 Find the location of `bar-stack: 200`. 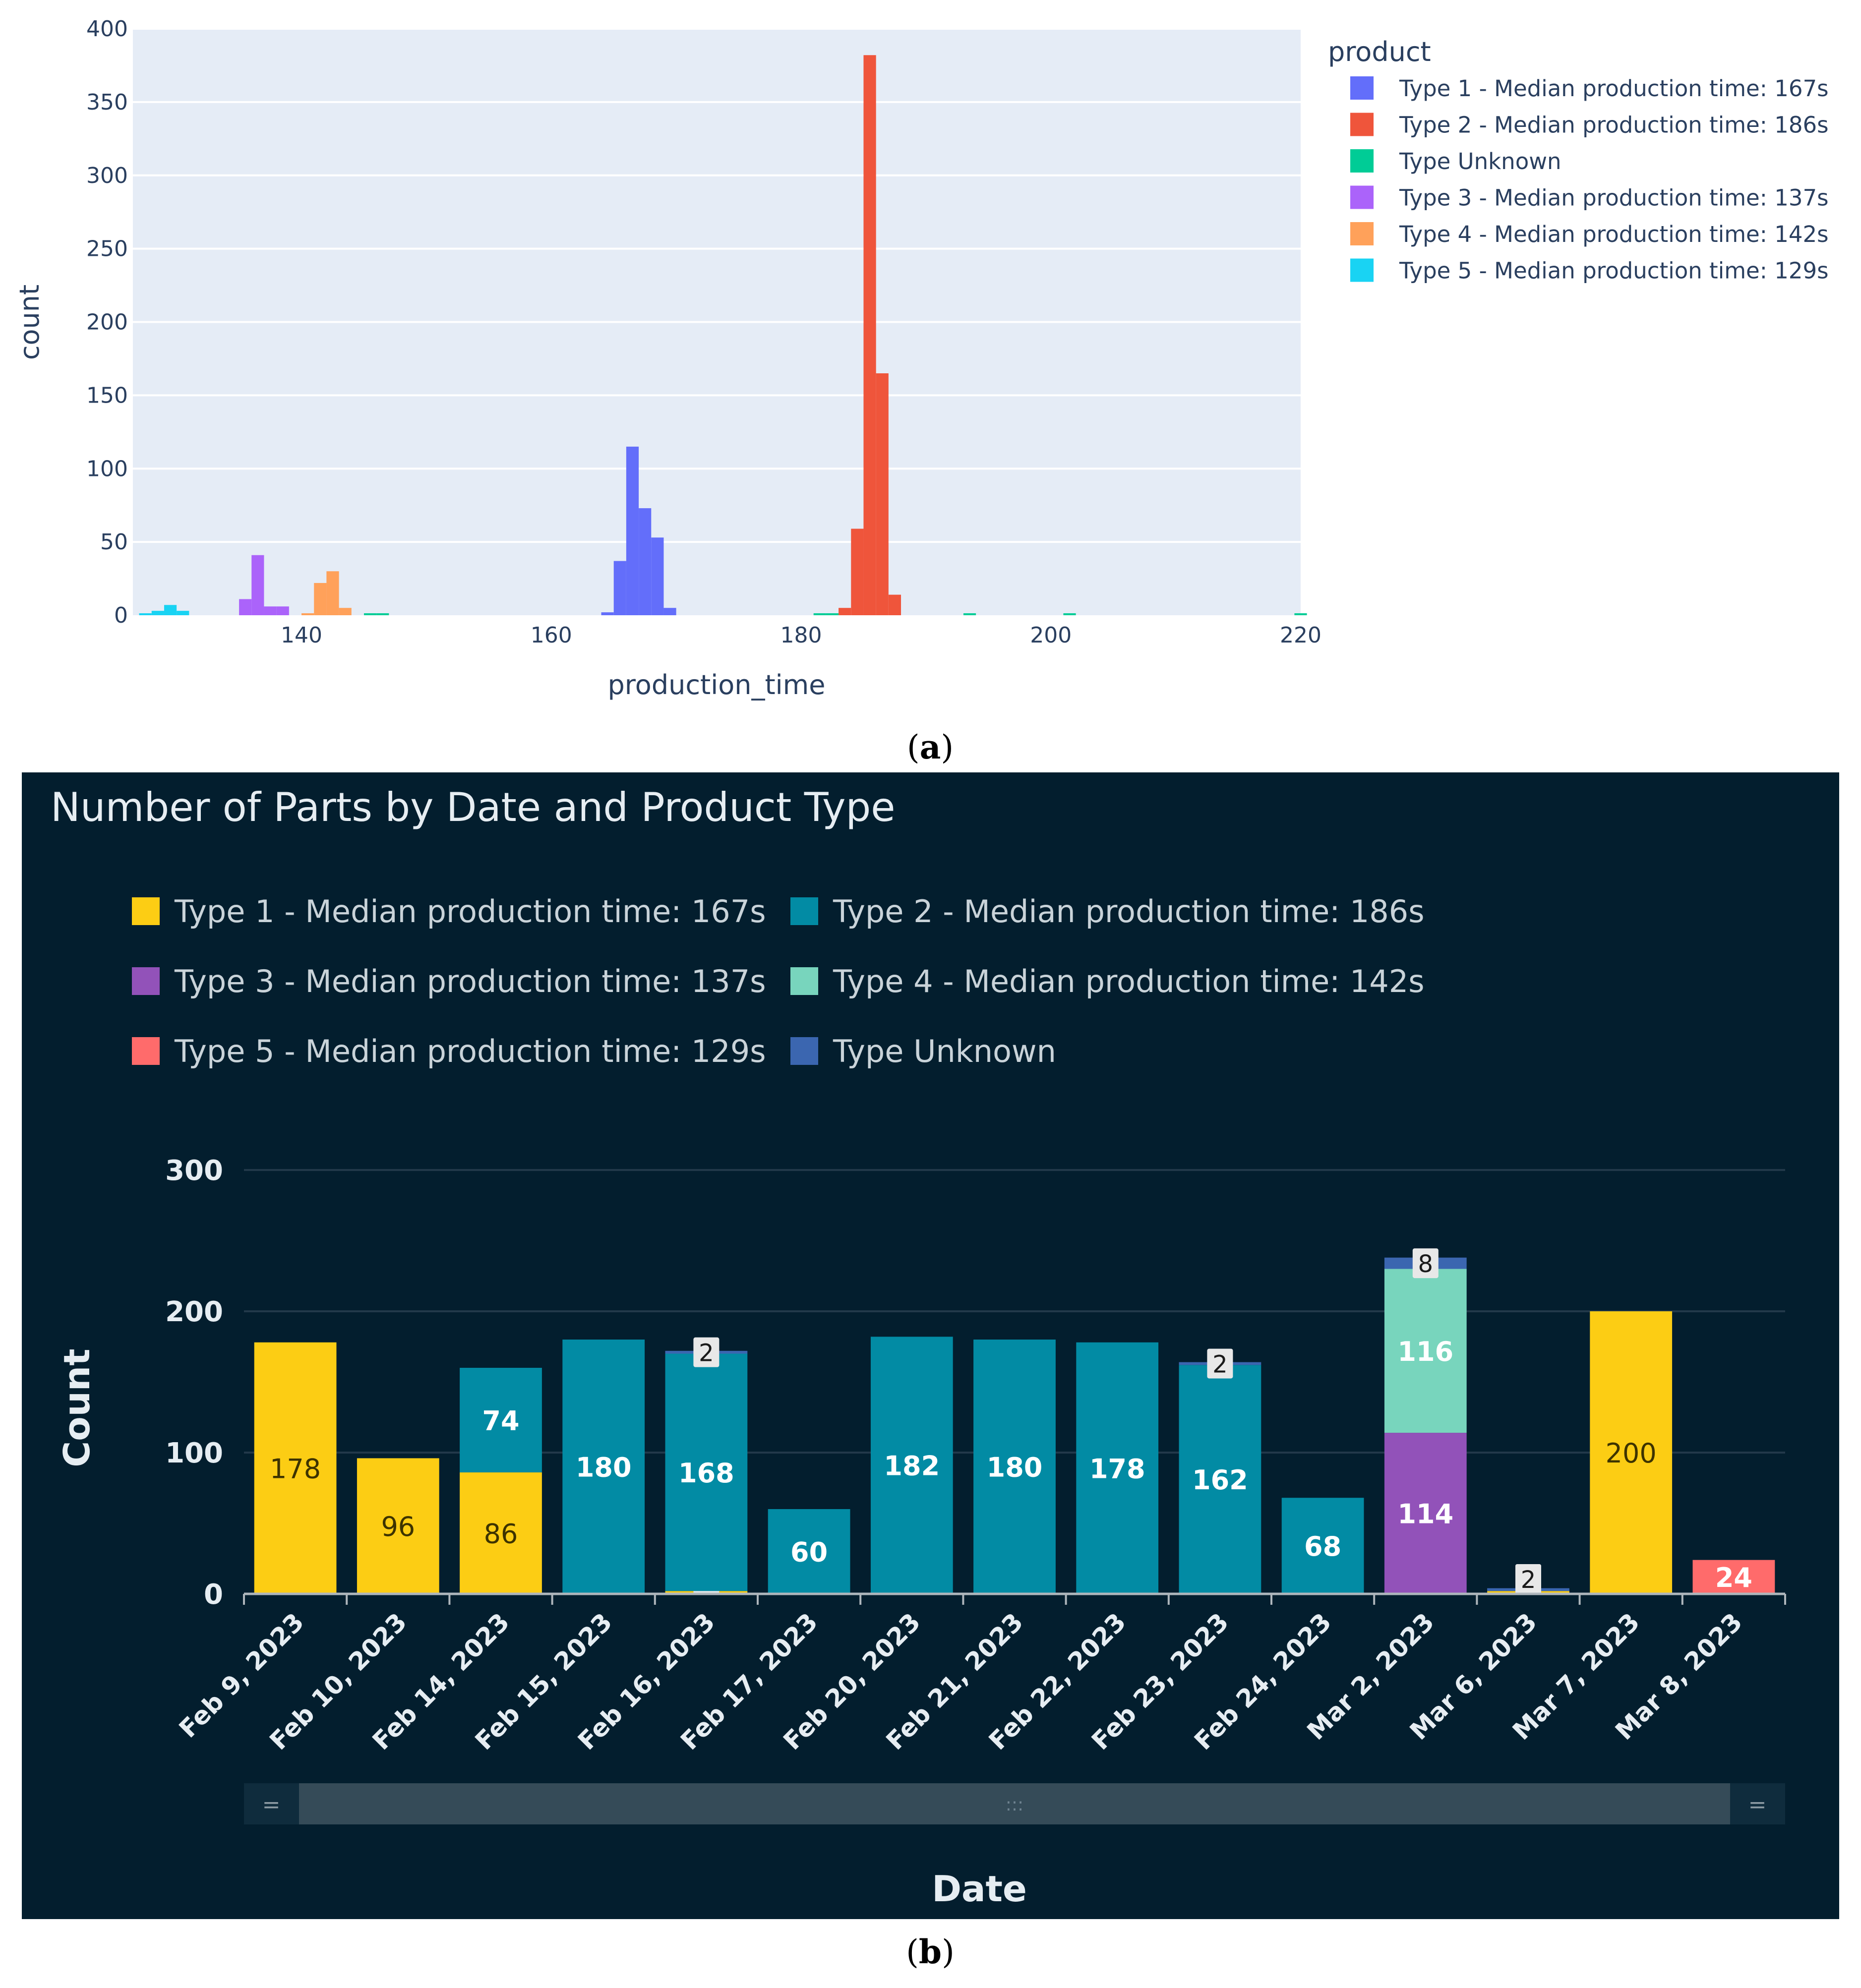

bar-stack: 200 is located at coordinates (1631, 1452).